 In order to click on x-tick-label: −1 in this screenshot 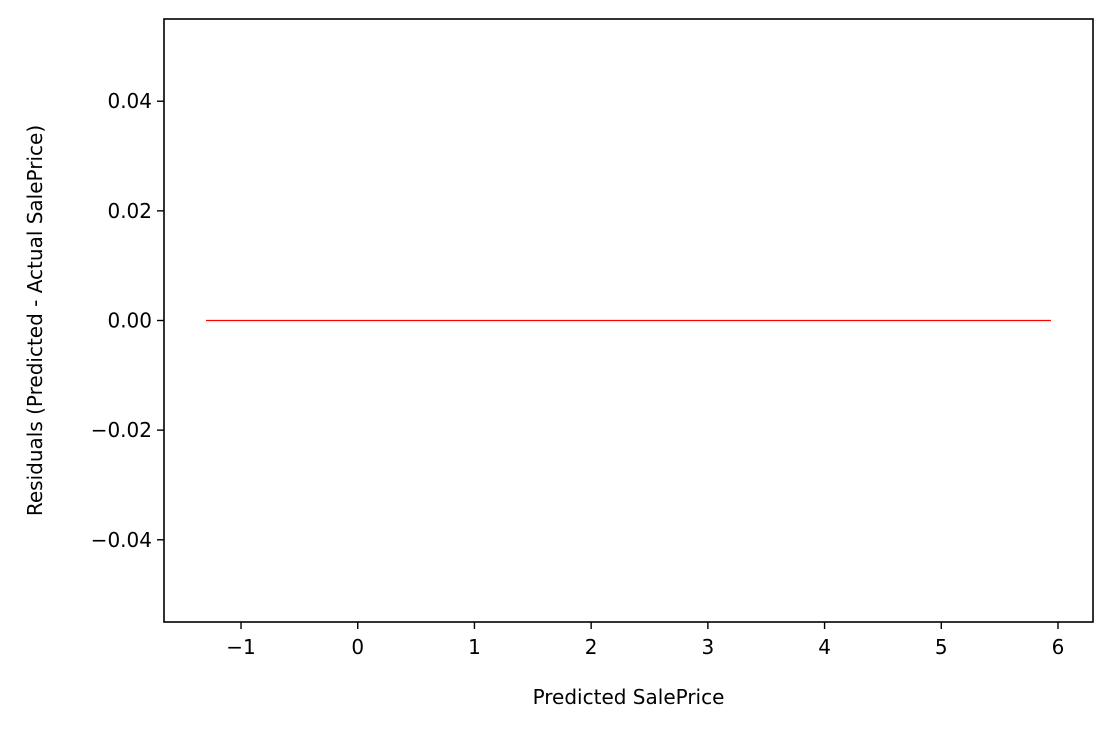, I will do `click(240, 647)`.